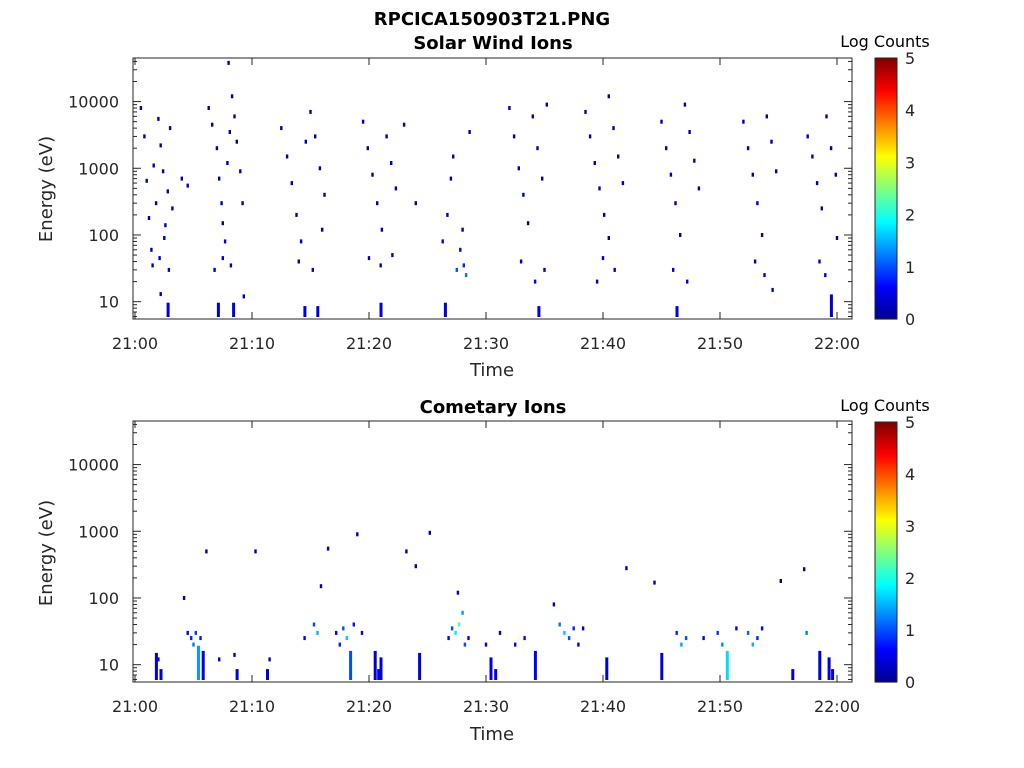  What do you see at coordinates (46, 553) in the screenshot?
I see `cometary-ylabel: Energy (eV)` at bounding box center [46, 553].